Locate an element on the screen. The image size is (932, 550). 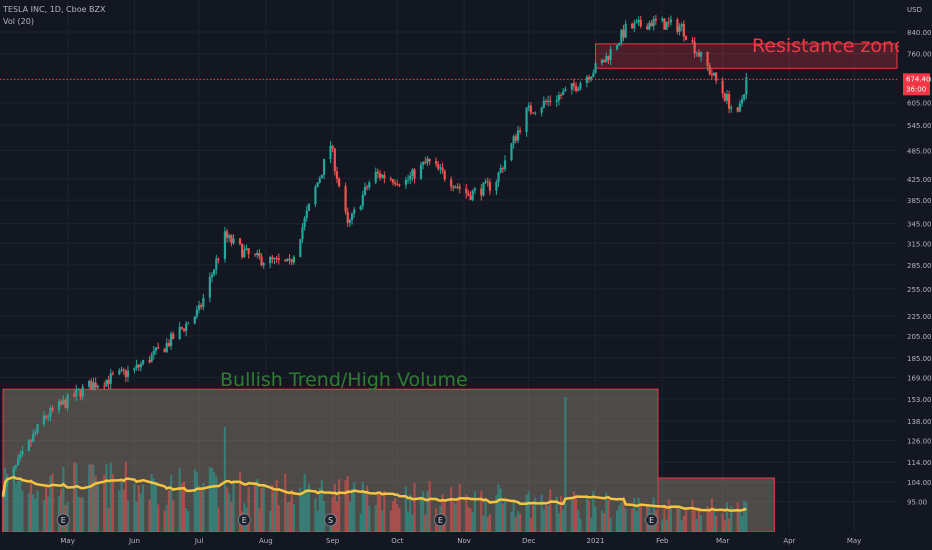
event-marker-circle is located at coordinates (244, 520).